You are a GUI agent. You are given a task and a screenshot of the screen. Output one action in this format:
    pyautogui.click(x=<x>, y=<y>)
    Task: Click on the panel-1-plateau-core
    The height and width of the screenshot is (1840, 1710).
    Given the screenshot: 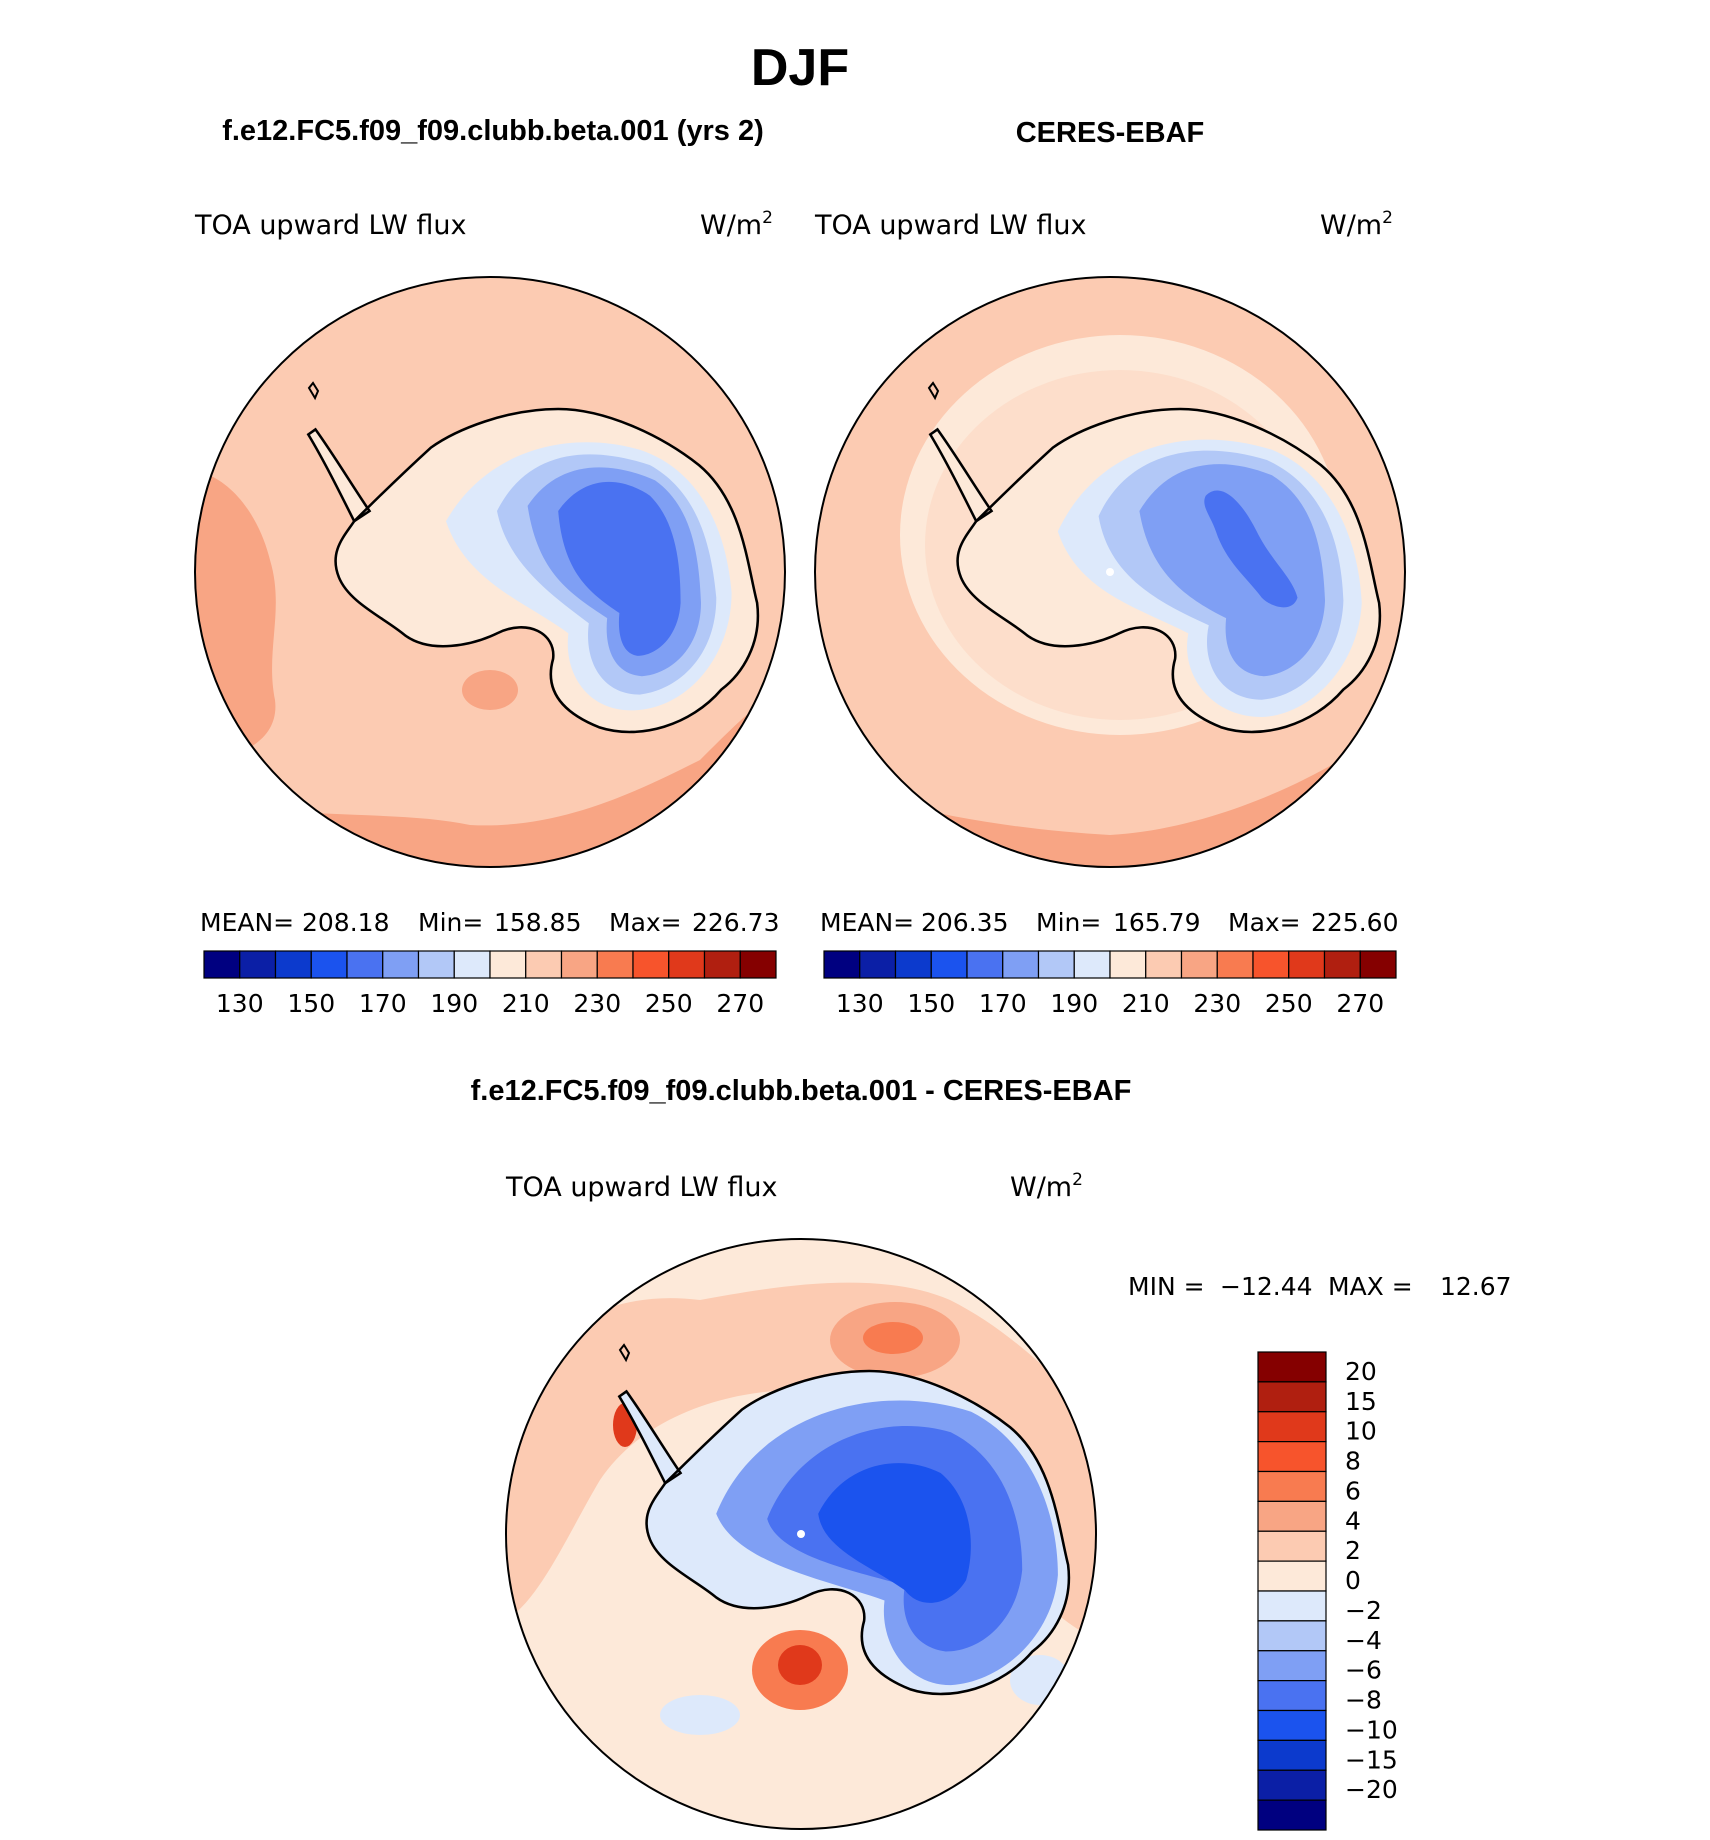 What is the action you would take?
    pyautogui.click(x=619, y=568)
    